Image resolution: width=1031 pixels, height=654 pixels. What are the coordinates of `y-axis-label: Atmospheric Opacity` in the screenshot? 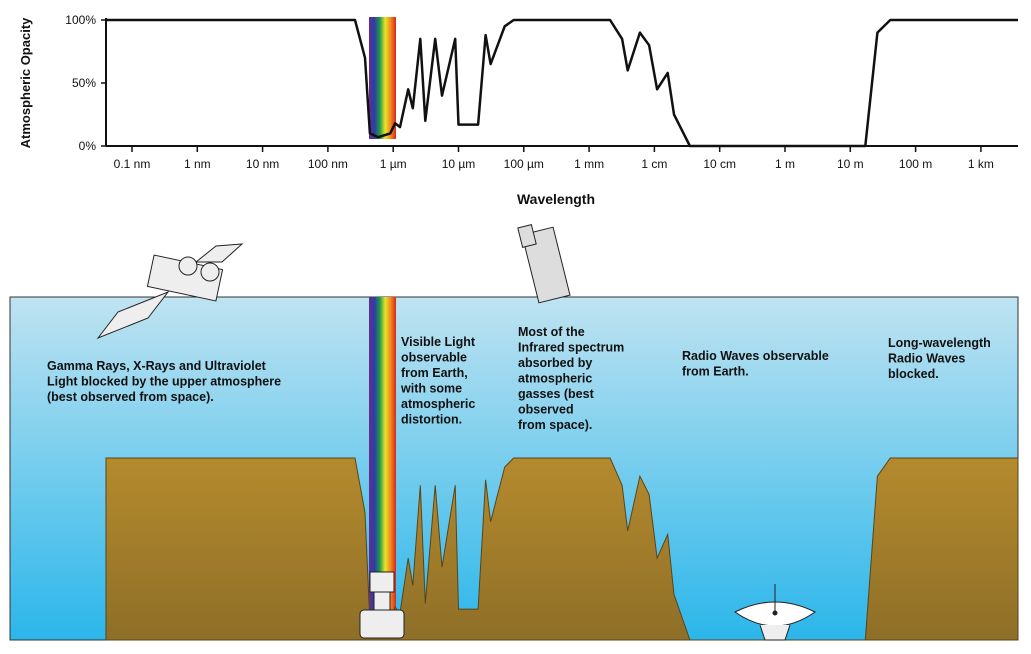 It's located at (25, 83).